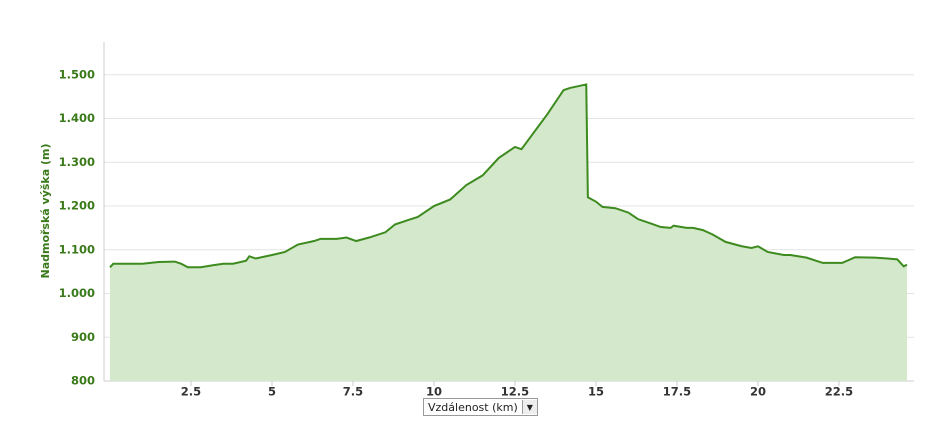 The width and height of the screenshot is (943, 440). Describe the element at coordinates (77, 118) in the screenshot. I see `y-tick-label: 1.400` at that location.